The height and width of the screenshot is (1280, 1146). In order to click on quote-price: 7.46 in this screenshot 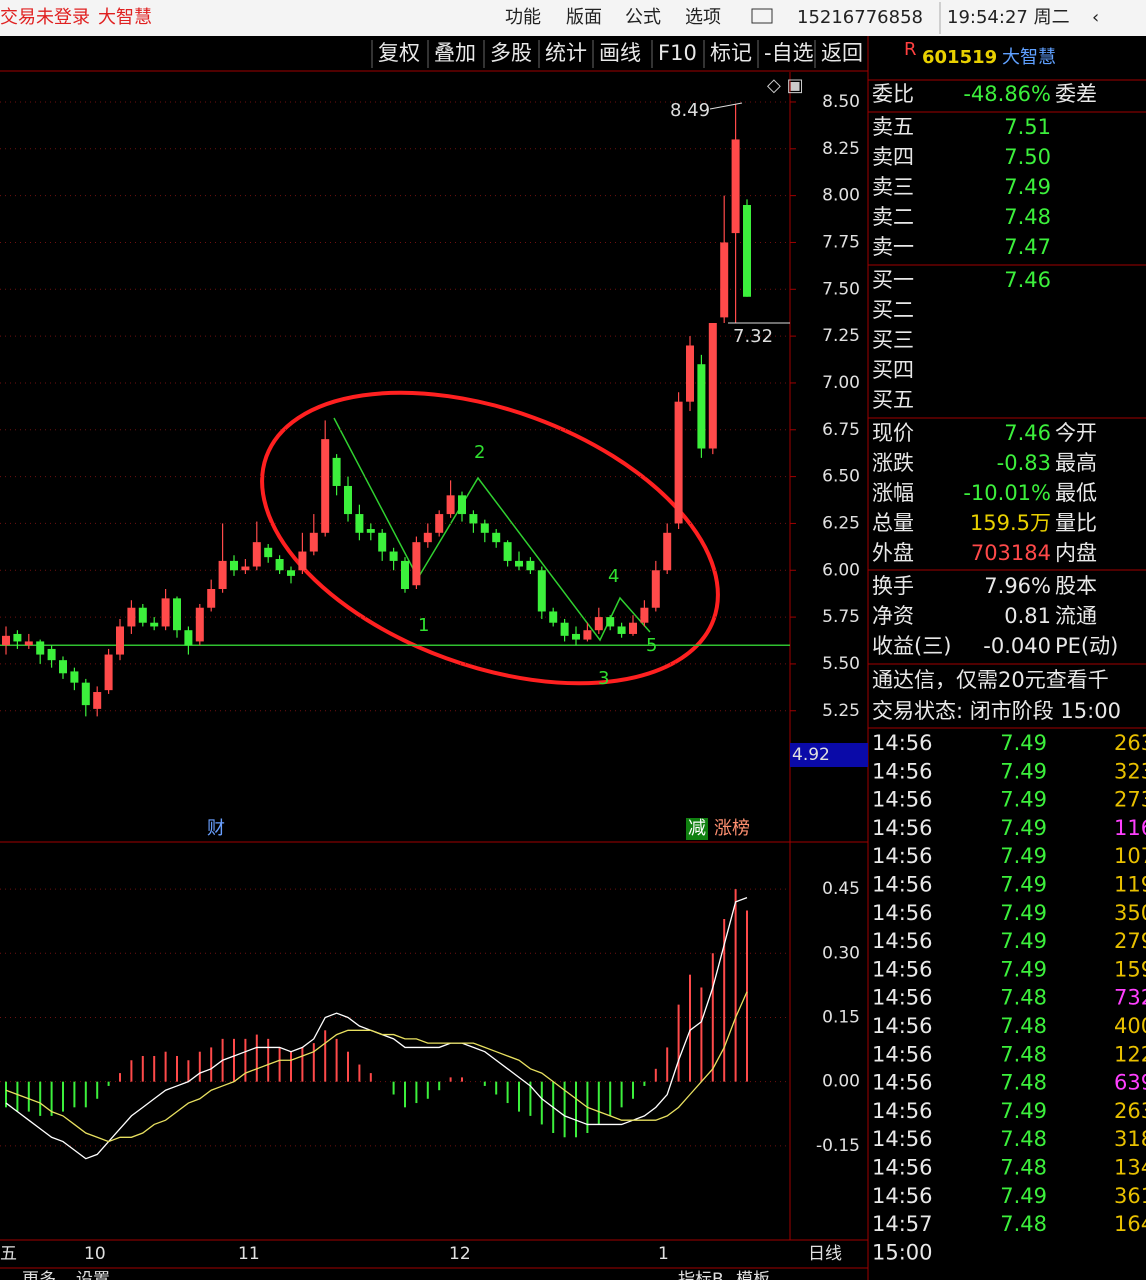, I will do `click(1027, 280)`.